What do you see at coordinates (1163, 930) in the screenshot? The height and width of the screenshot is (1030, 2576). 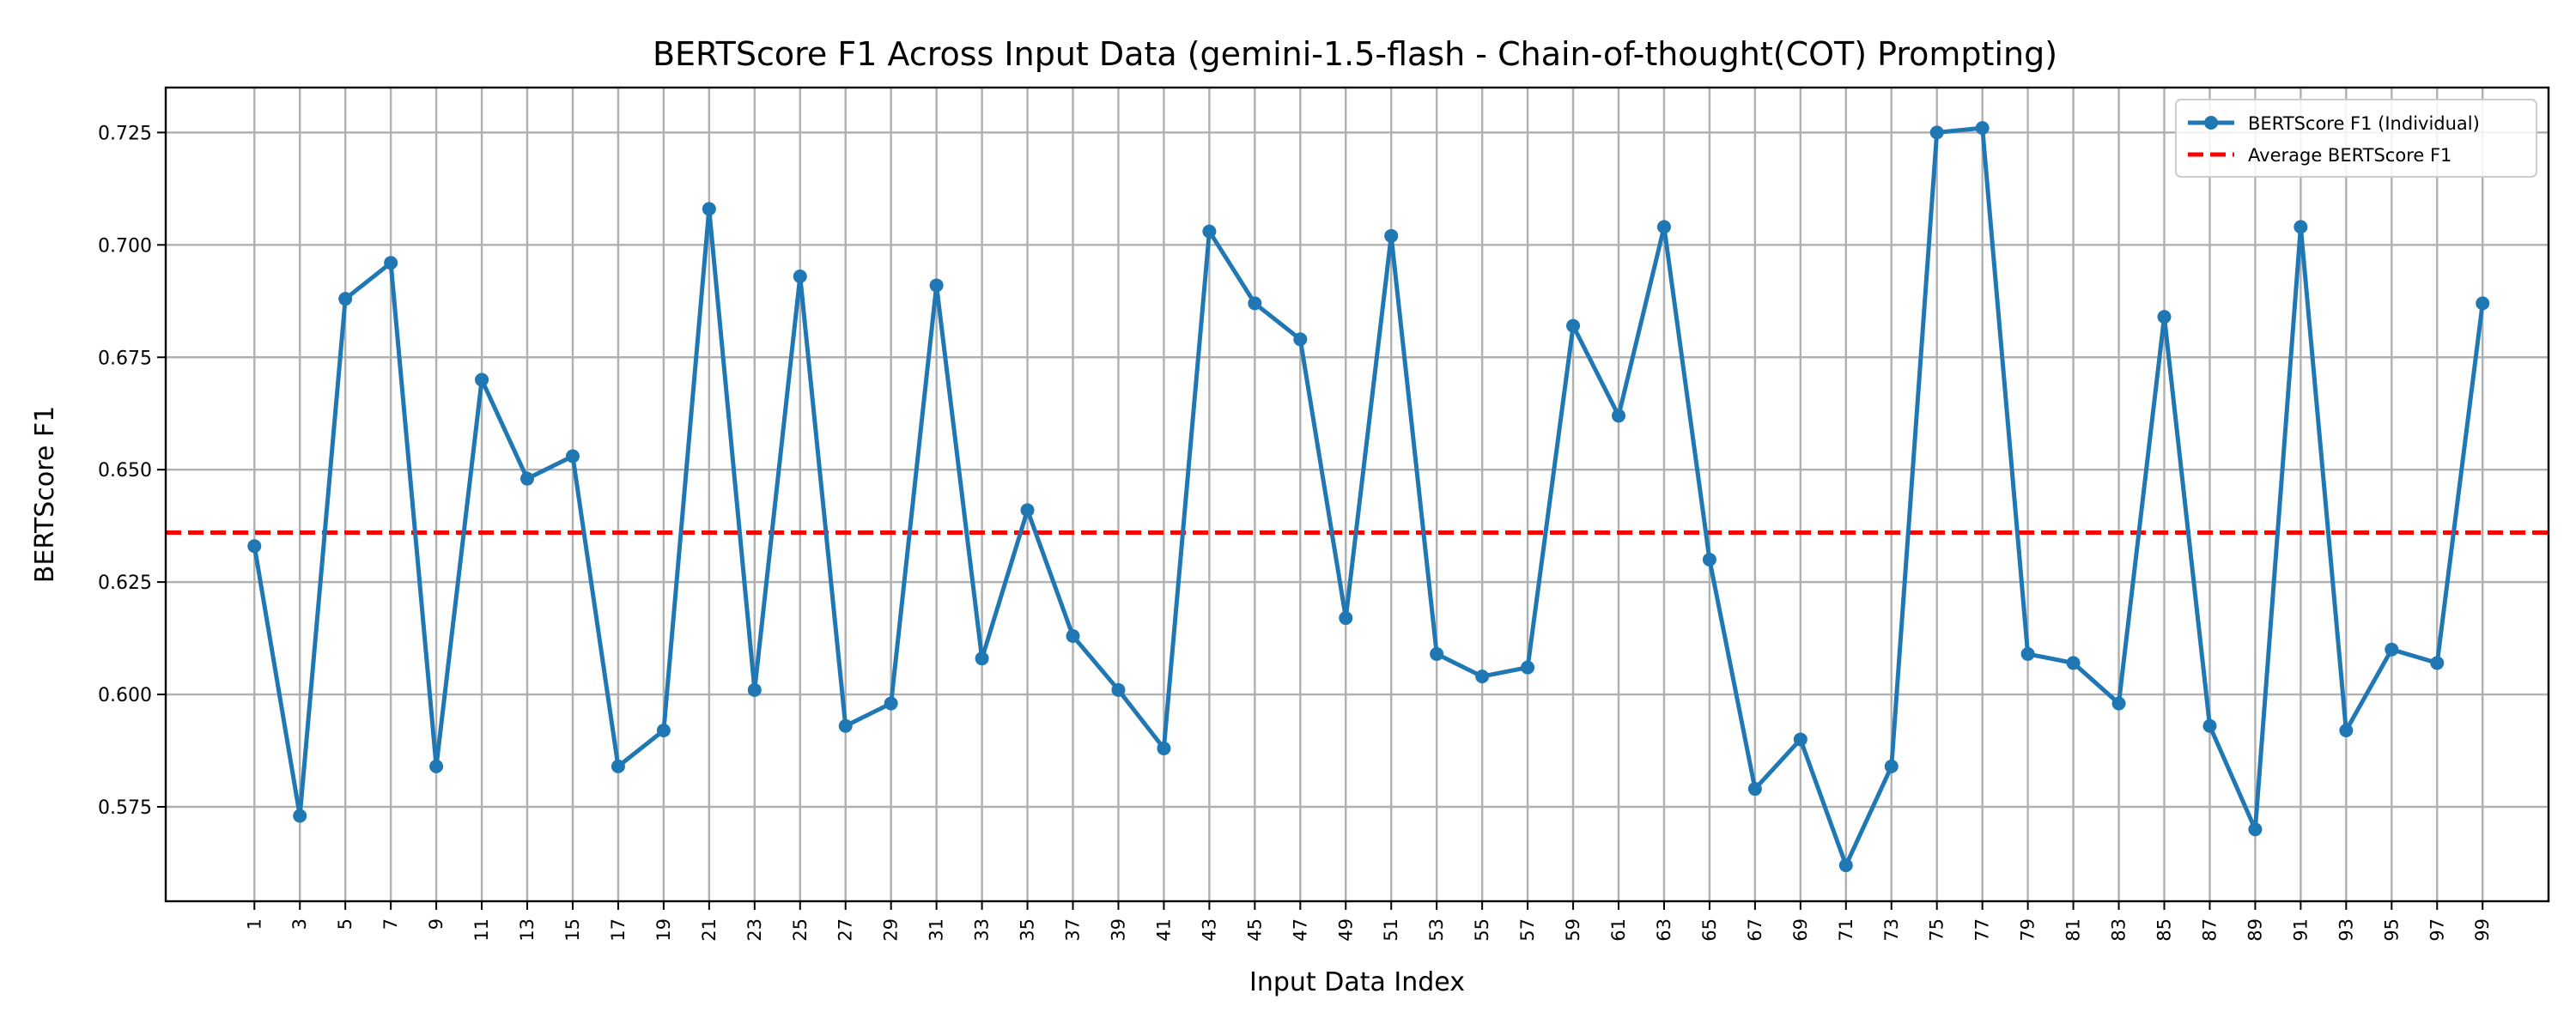 I see `x-tick-label: 41` at bounding box center [1163, 930].